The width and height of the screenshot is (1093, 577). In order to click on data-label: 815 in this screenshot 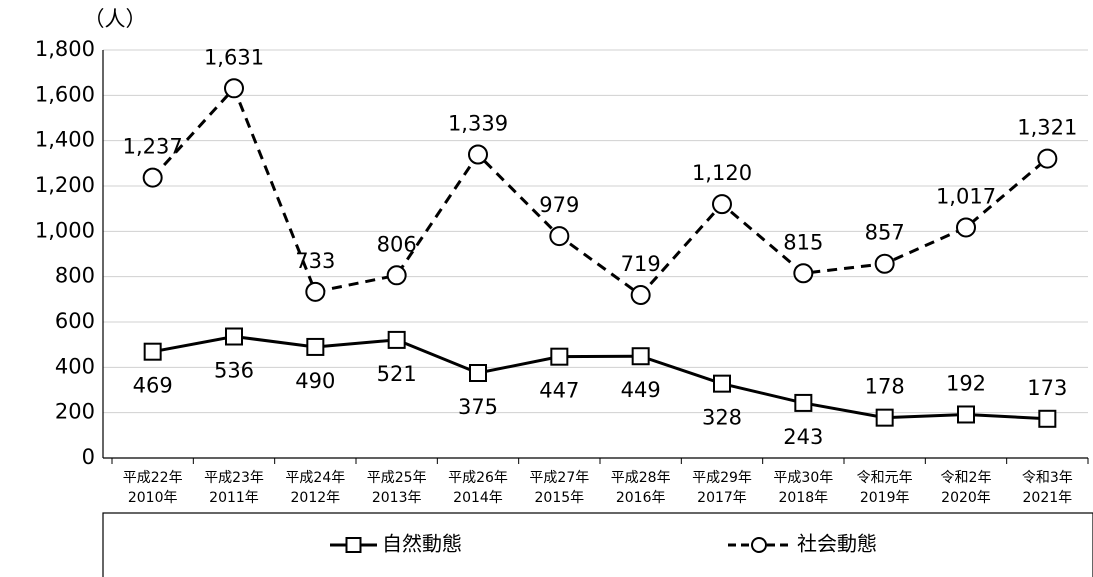, I will do `click(803, 242)`.